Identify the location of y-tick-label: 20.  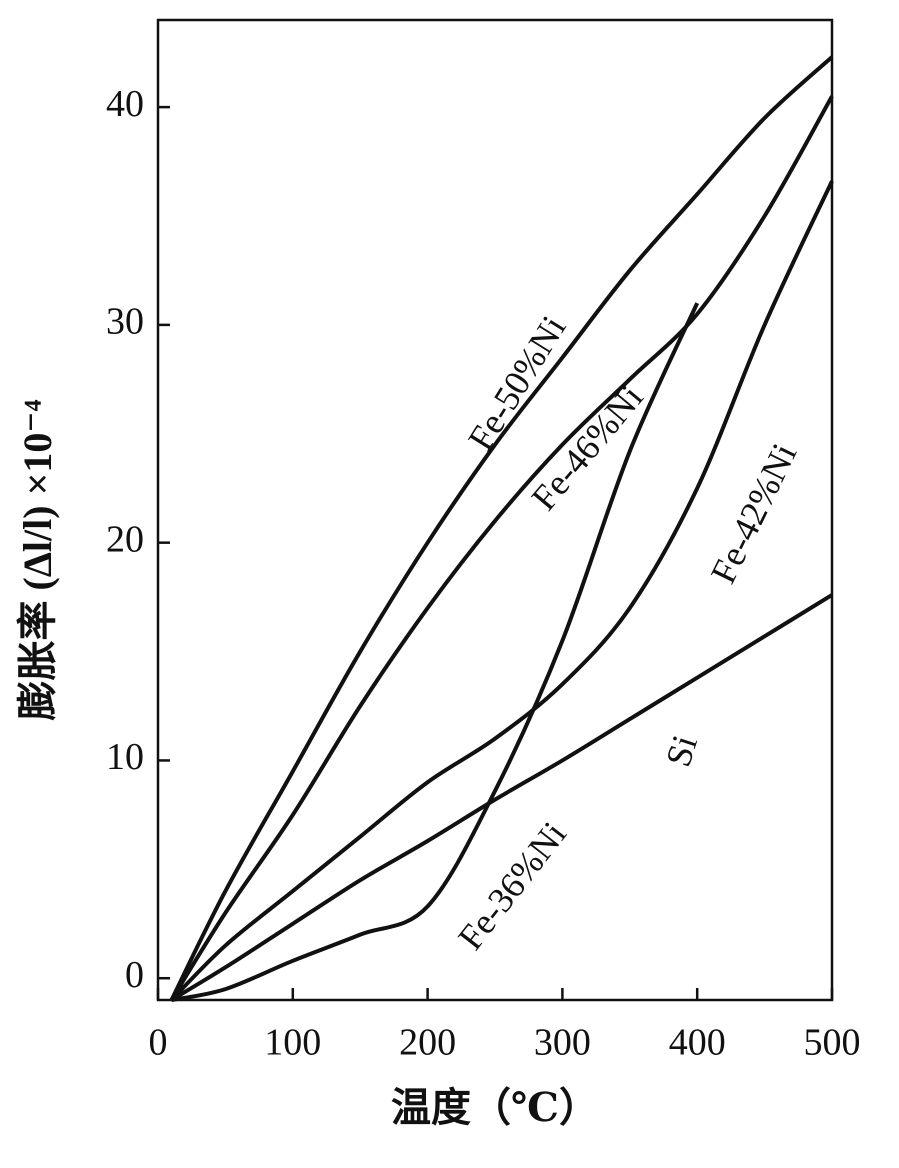
(125, 539).